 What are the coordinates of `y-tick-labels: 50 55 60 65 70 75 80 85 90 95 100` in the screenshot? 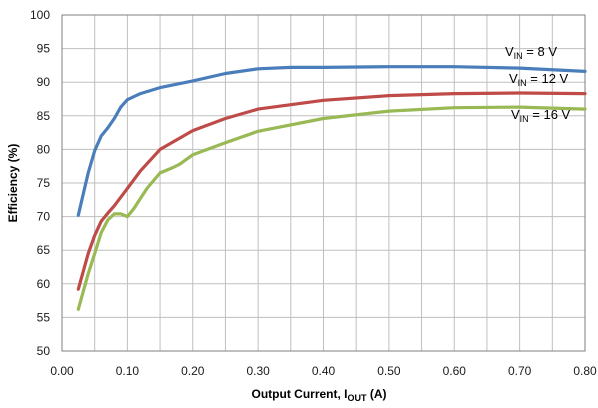 It's located at (40, 183).